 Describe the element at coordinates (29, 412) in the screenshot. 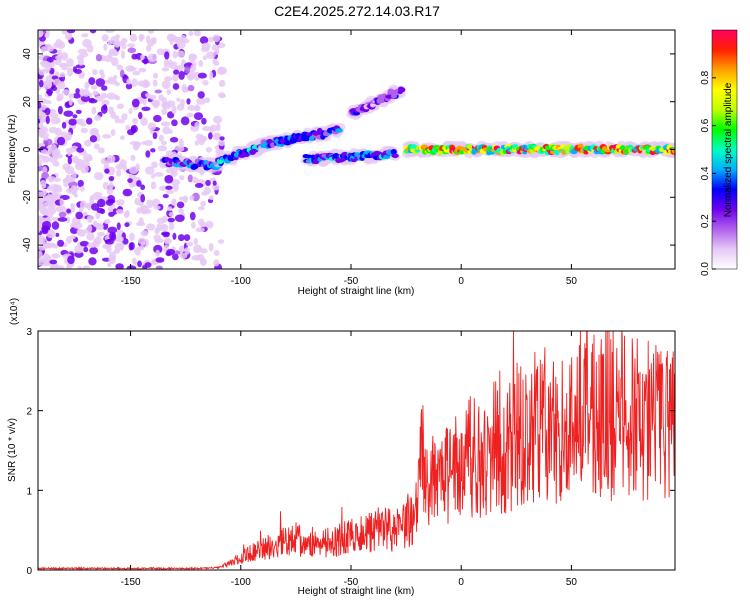

I see `bottom-y-tick-label: 2` at that location.